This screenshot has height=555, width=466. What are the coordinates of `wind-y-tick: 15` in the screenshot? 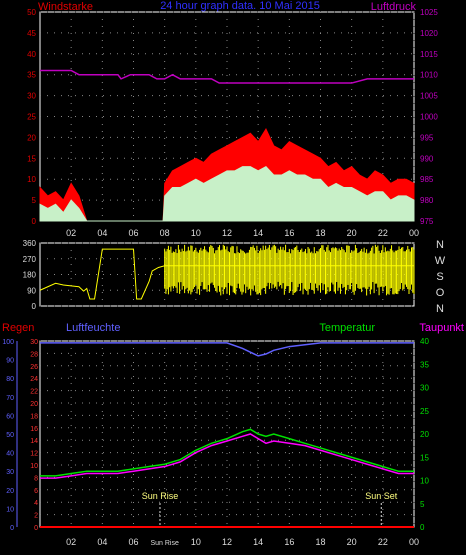 It's located at (31, 158).